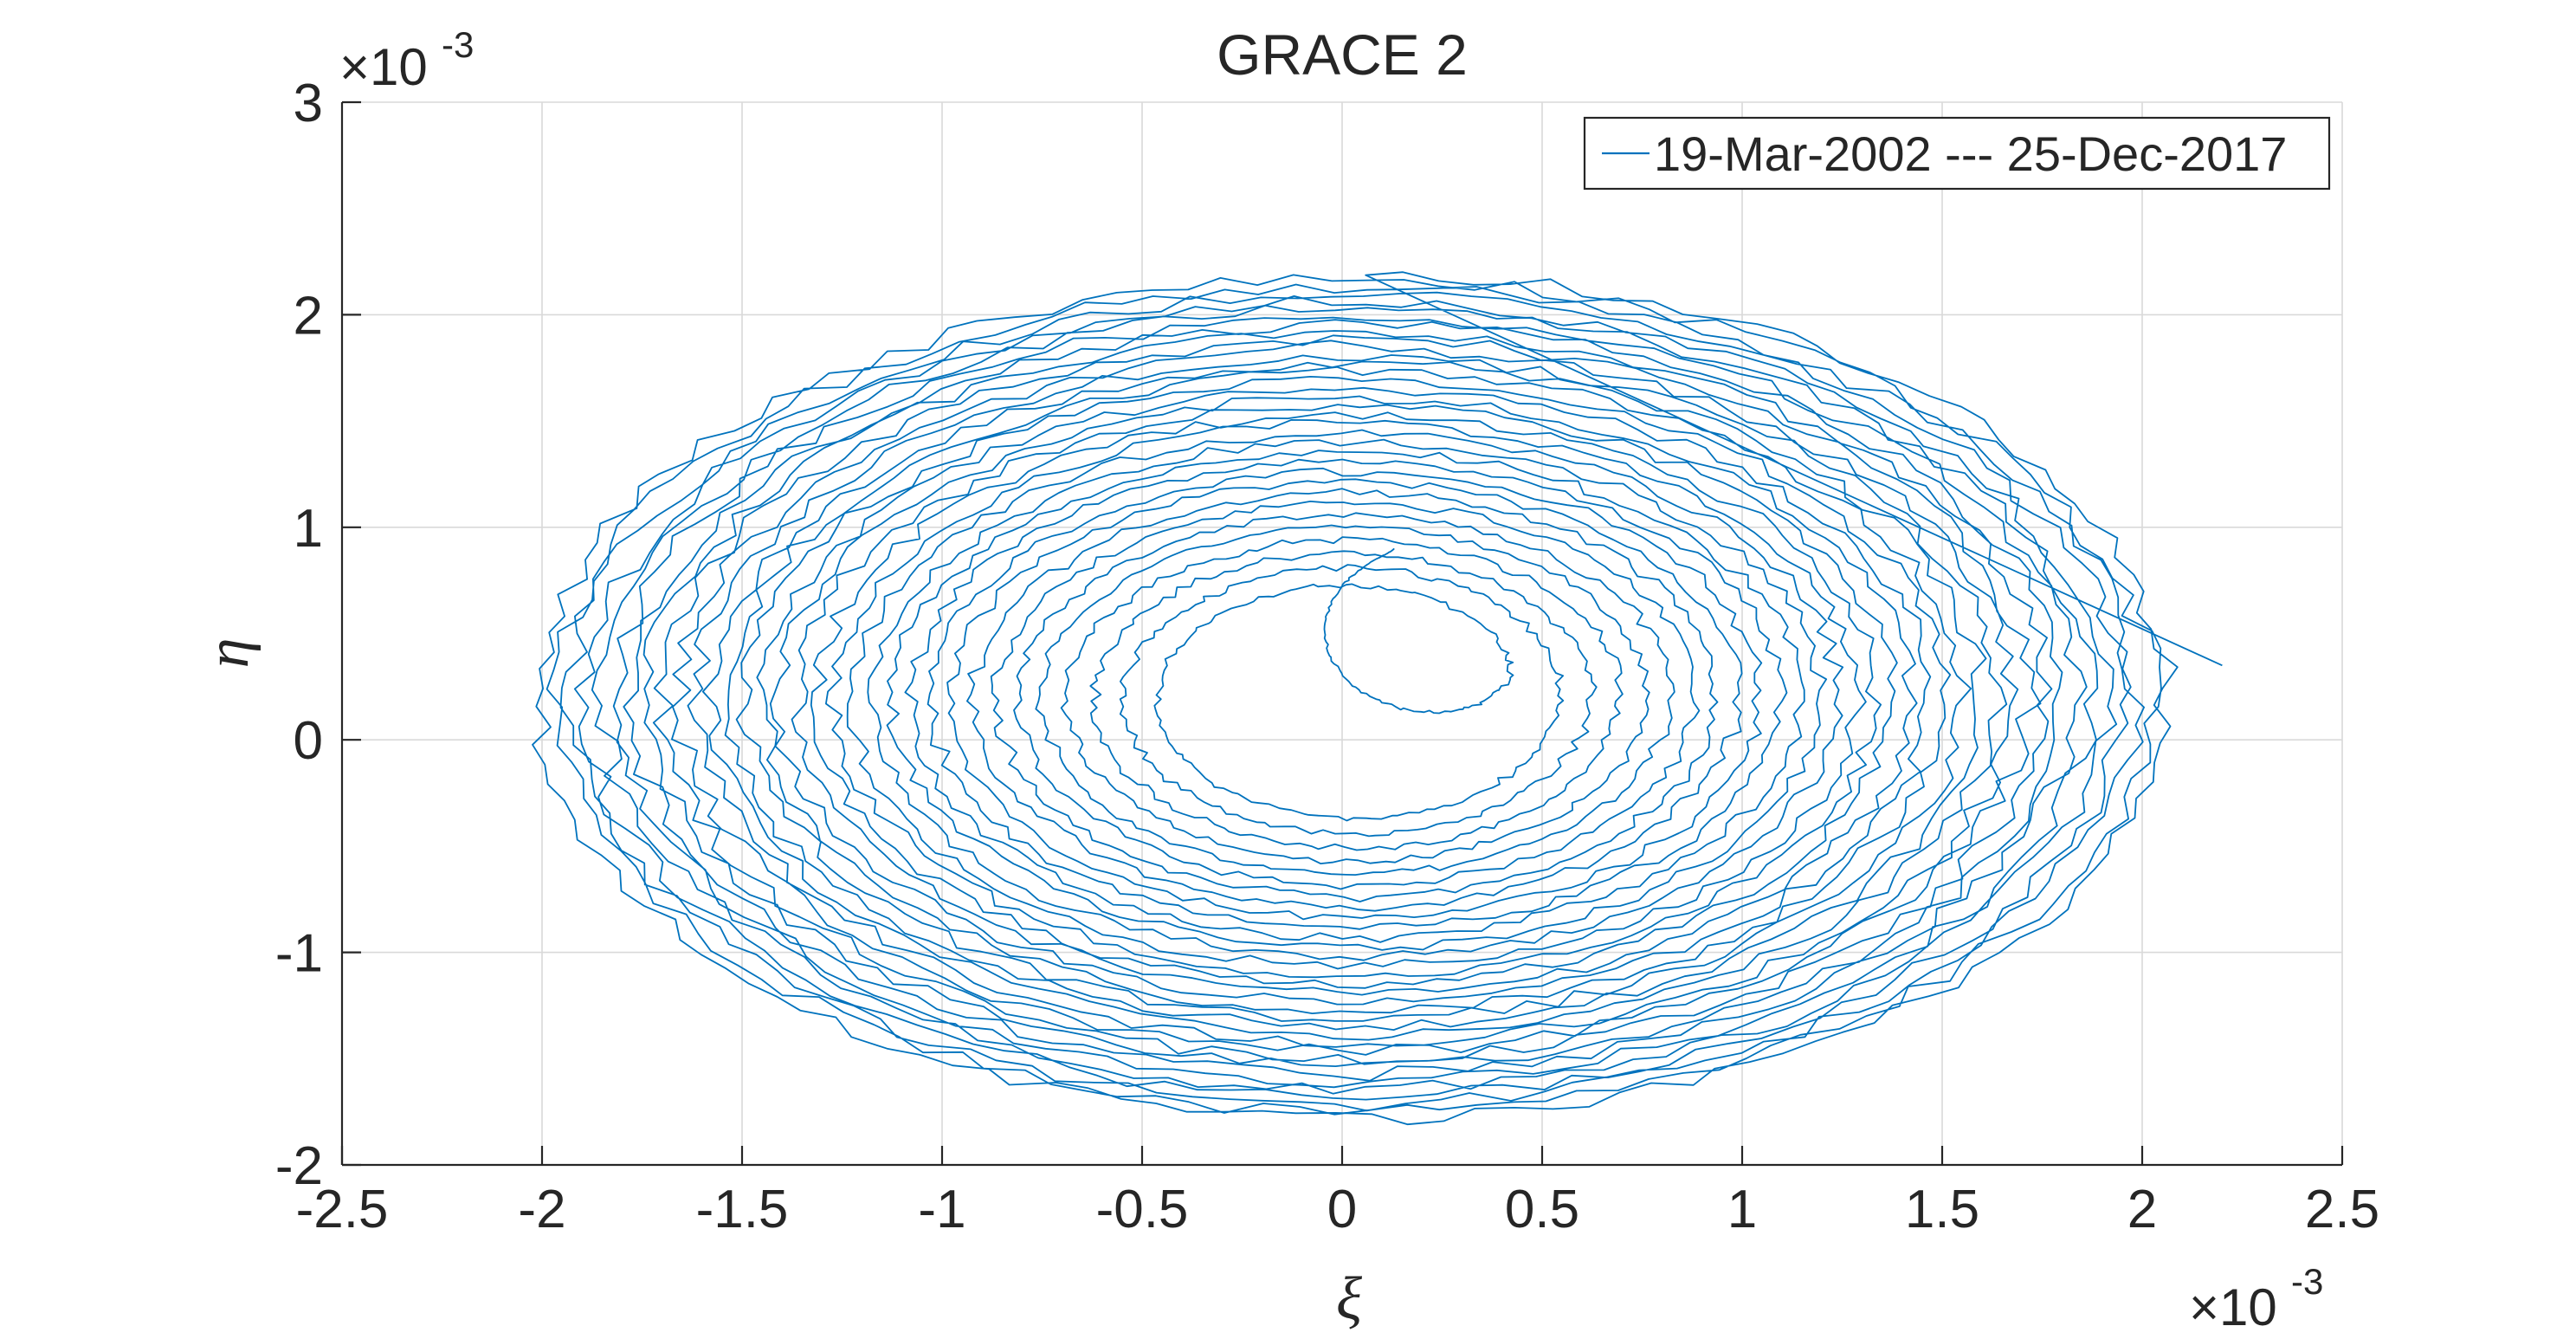  I want to click on chart-title: GRACE 2, so click(1343, 55).